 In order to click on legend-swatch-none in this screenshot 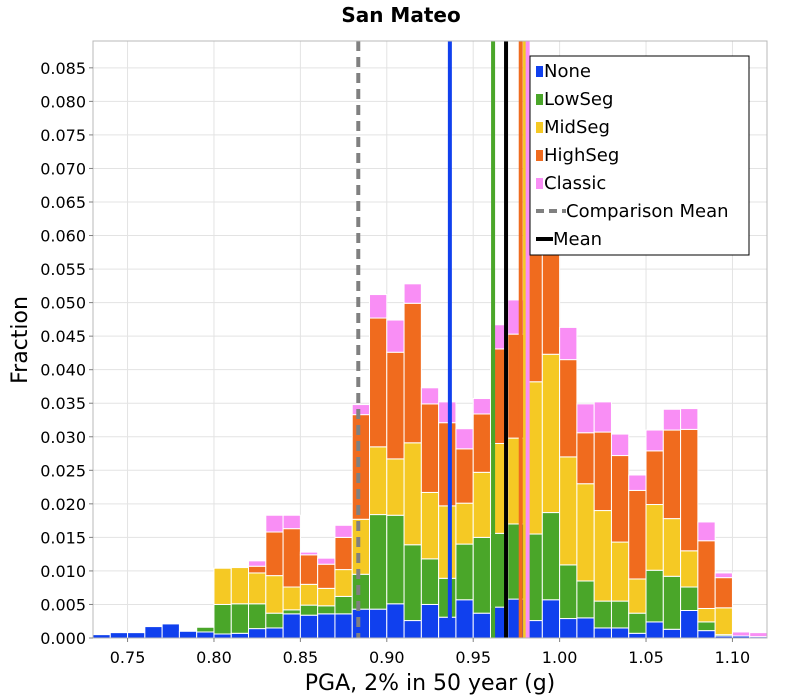, I will do `click(539, 71)`.